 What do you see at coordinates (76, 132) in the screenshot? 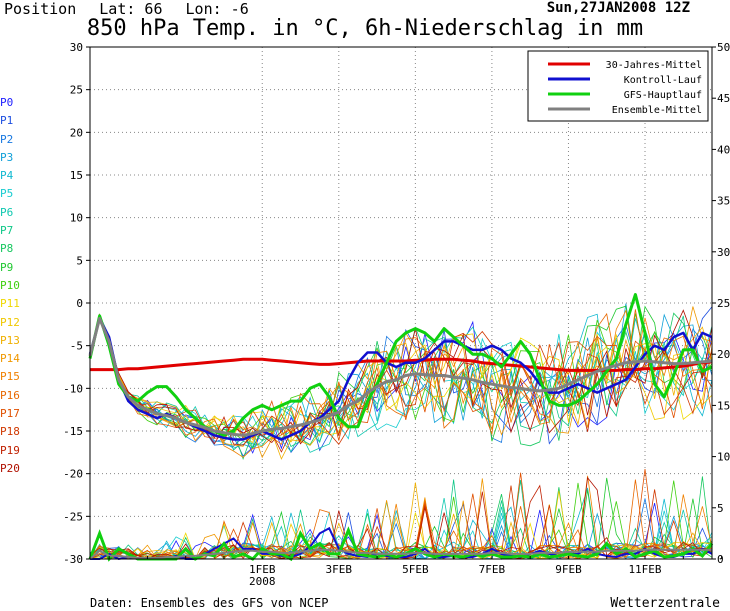
I see `ytick-left-label: 20` at bounding box center [76, 132].